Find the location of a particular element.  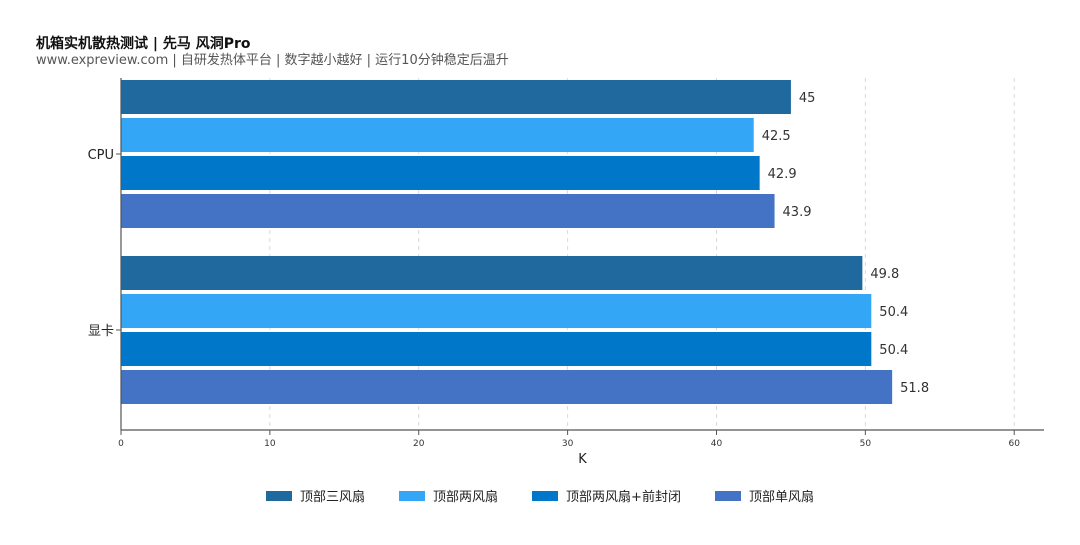

category-label: 显卡 is located at coordinates (101, 331).